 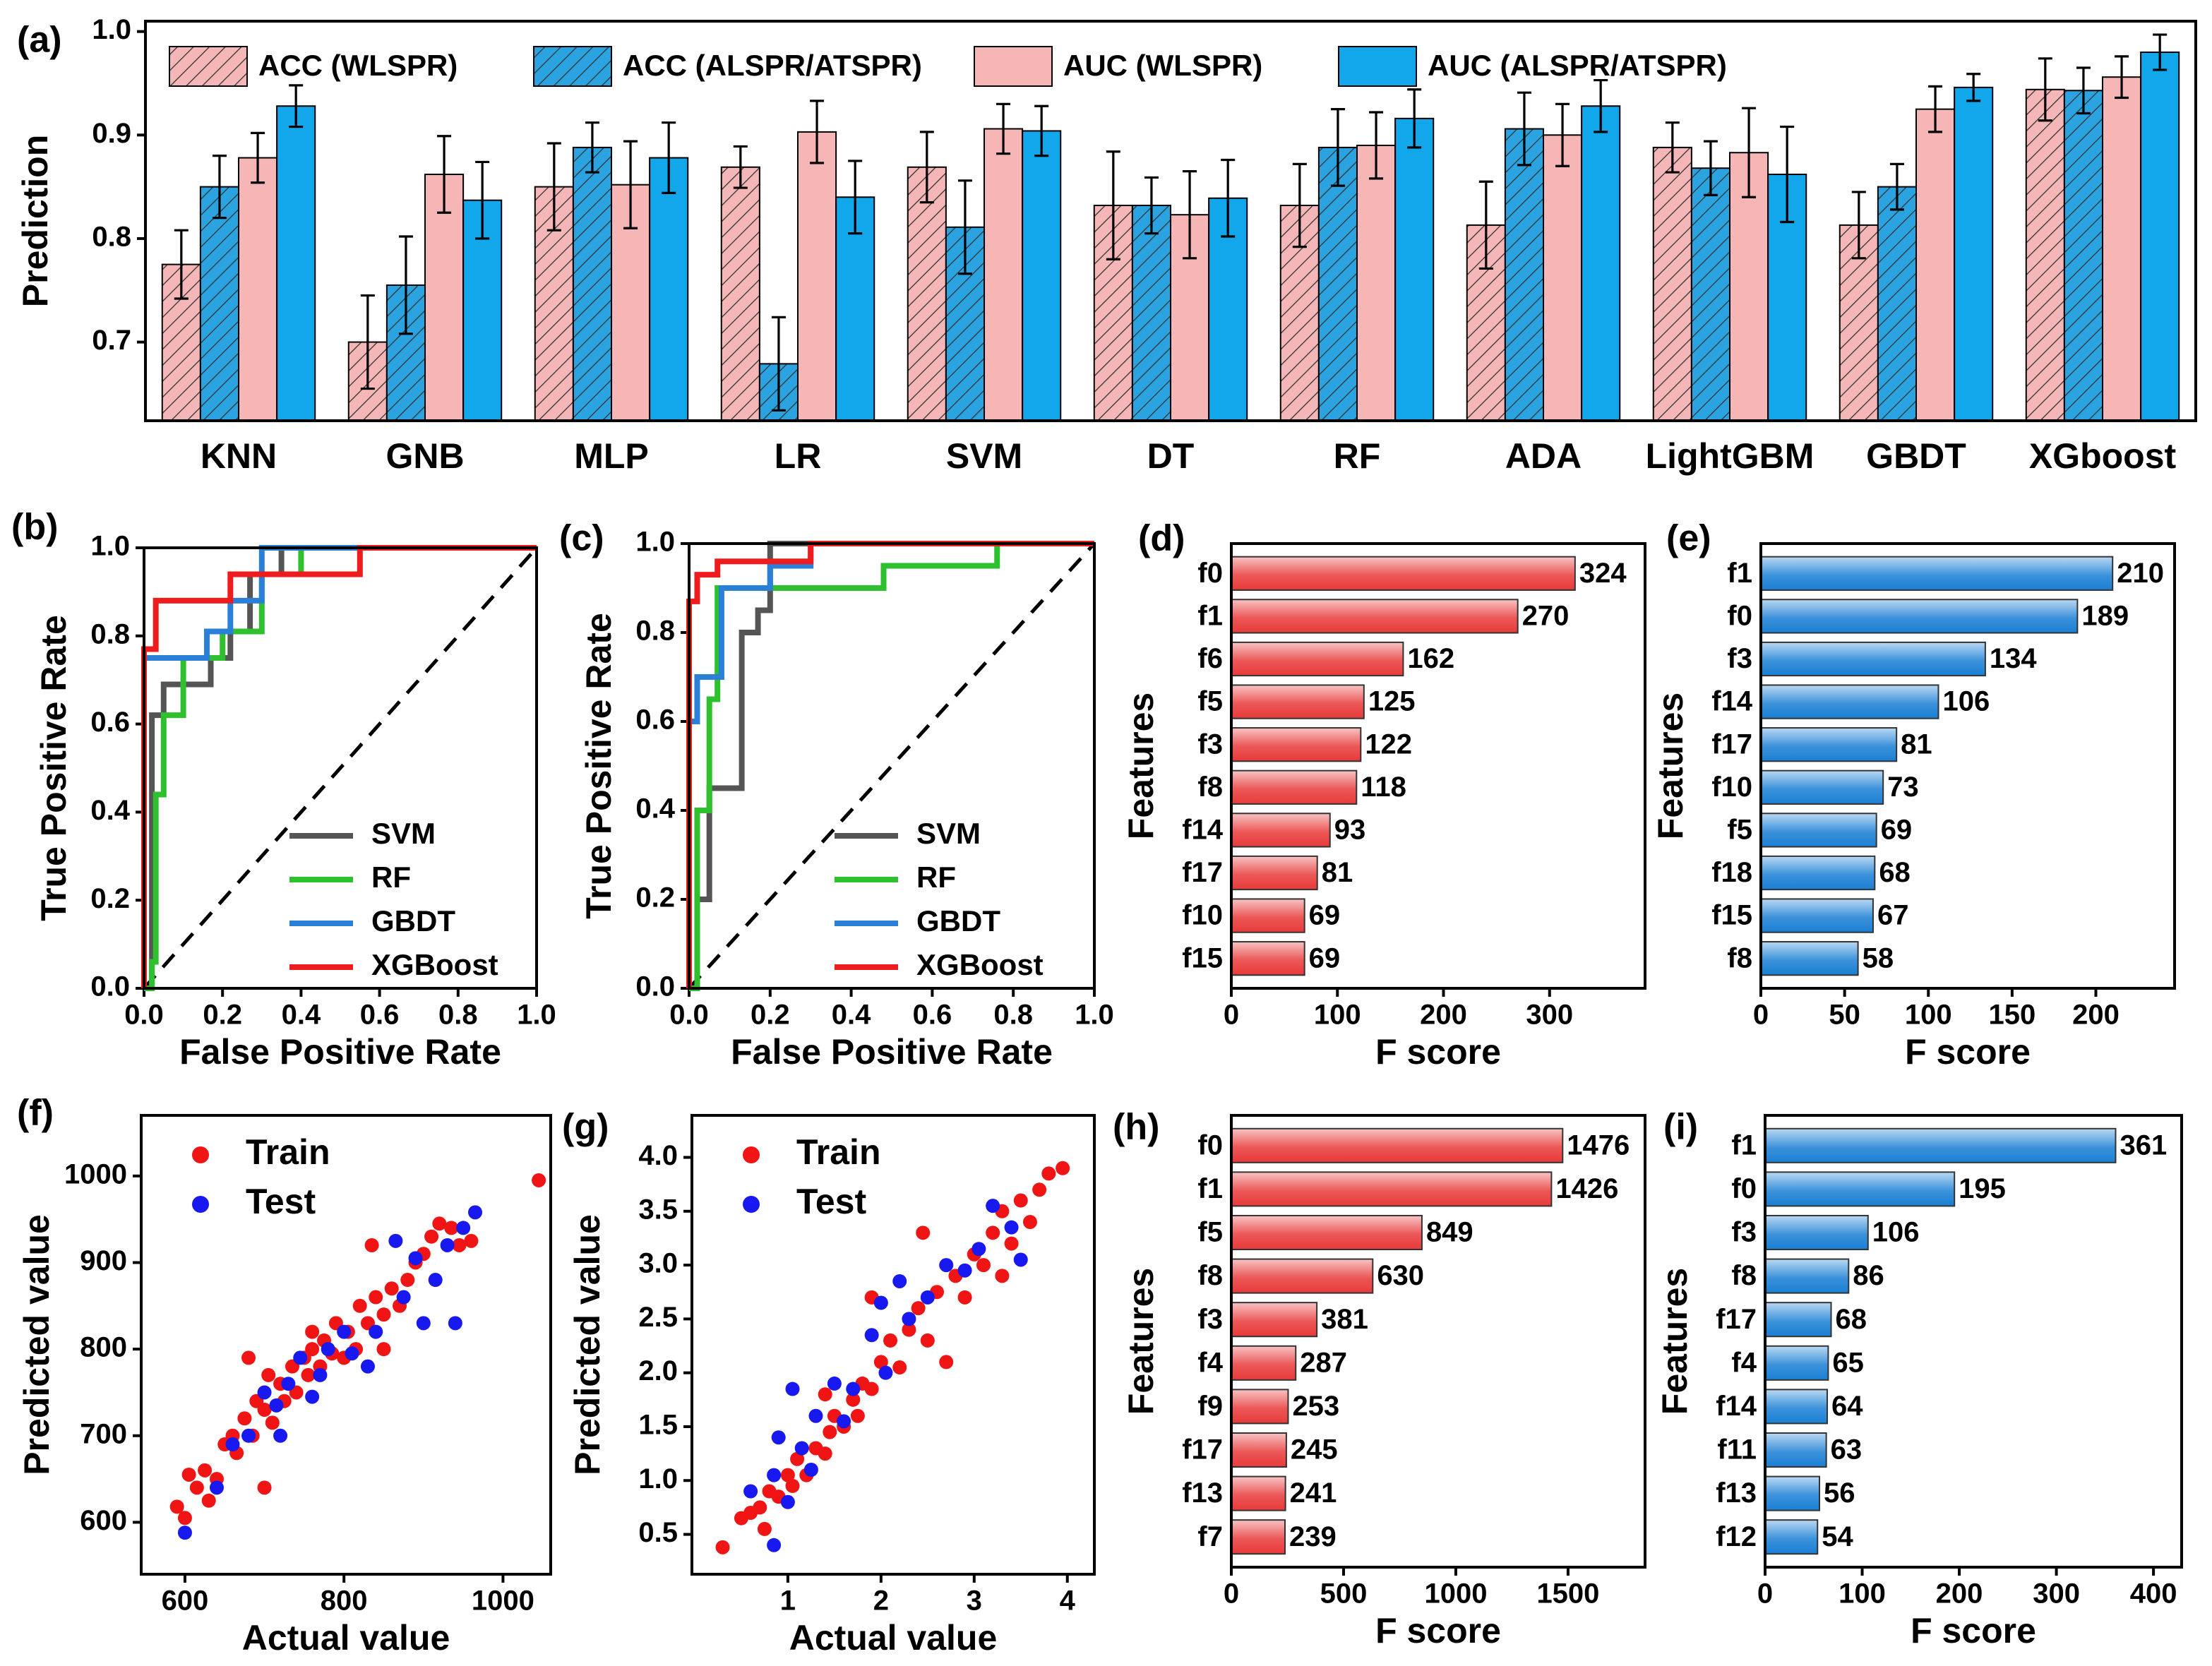 I want to click on value-label: 241, so click(x=1313, y=1493).